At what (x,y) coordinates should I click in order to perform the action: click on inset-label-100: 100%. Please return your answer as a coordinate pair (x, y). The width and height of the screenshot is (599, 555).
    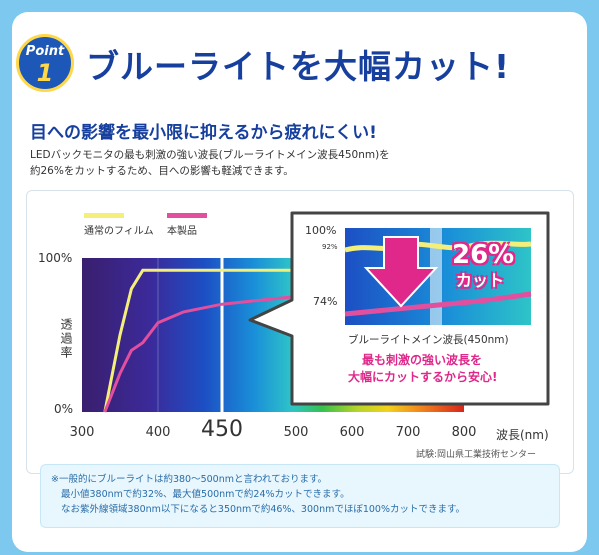
    Looking at the image, I should click on (321, 230).